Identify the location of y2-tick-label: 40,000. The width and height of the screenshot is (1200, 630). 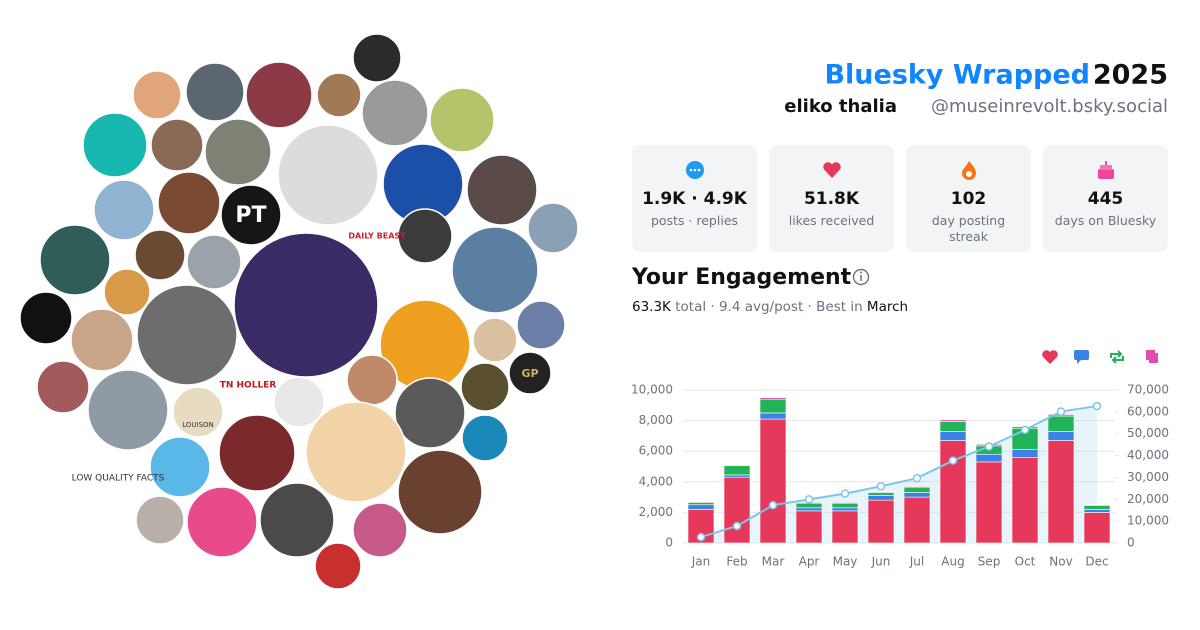
(1148, 455).